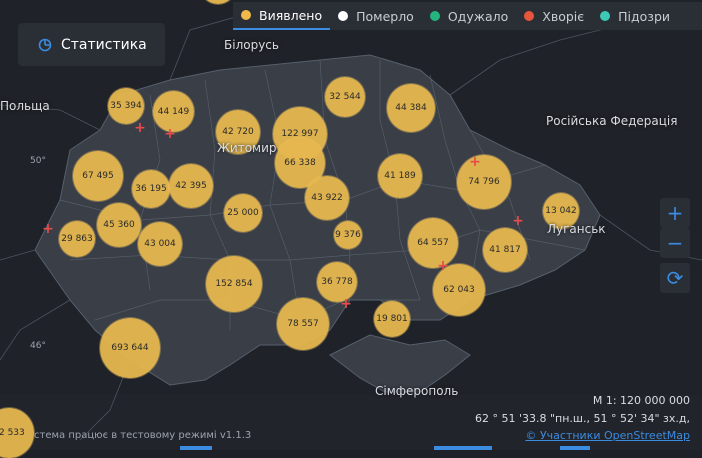 The height and width of the screenshot is (458, 702). I want to click on legend-label: Одужало, so click(478, 16).